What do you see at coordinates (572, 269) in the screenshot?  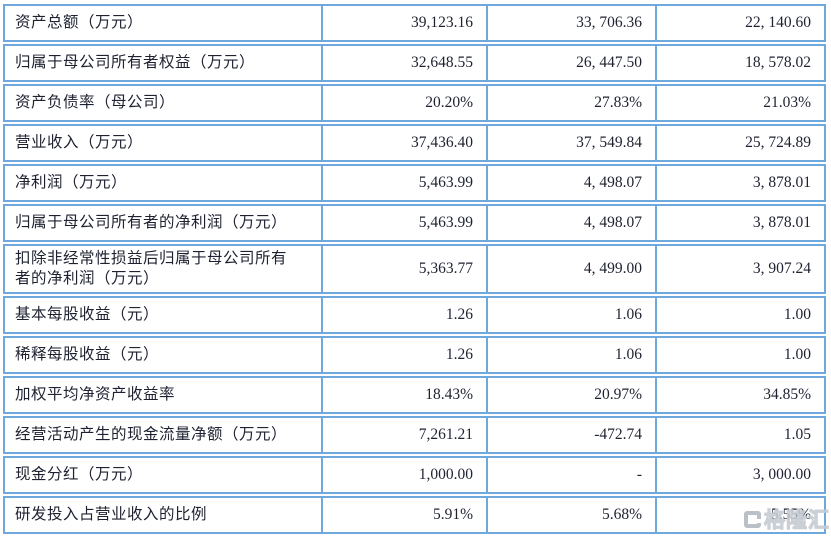 I see `row-value: 4, 499.00` at bounding box center [572, 269].